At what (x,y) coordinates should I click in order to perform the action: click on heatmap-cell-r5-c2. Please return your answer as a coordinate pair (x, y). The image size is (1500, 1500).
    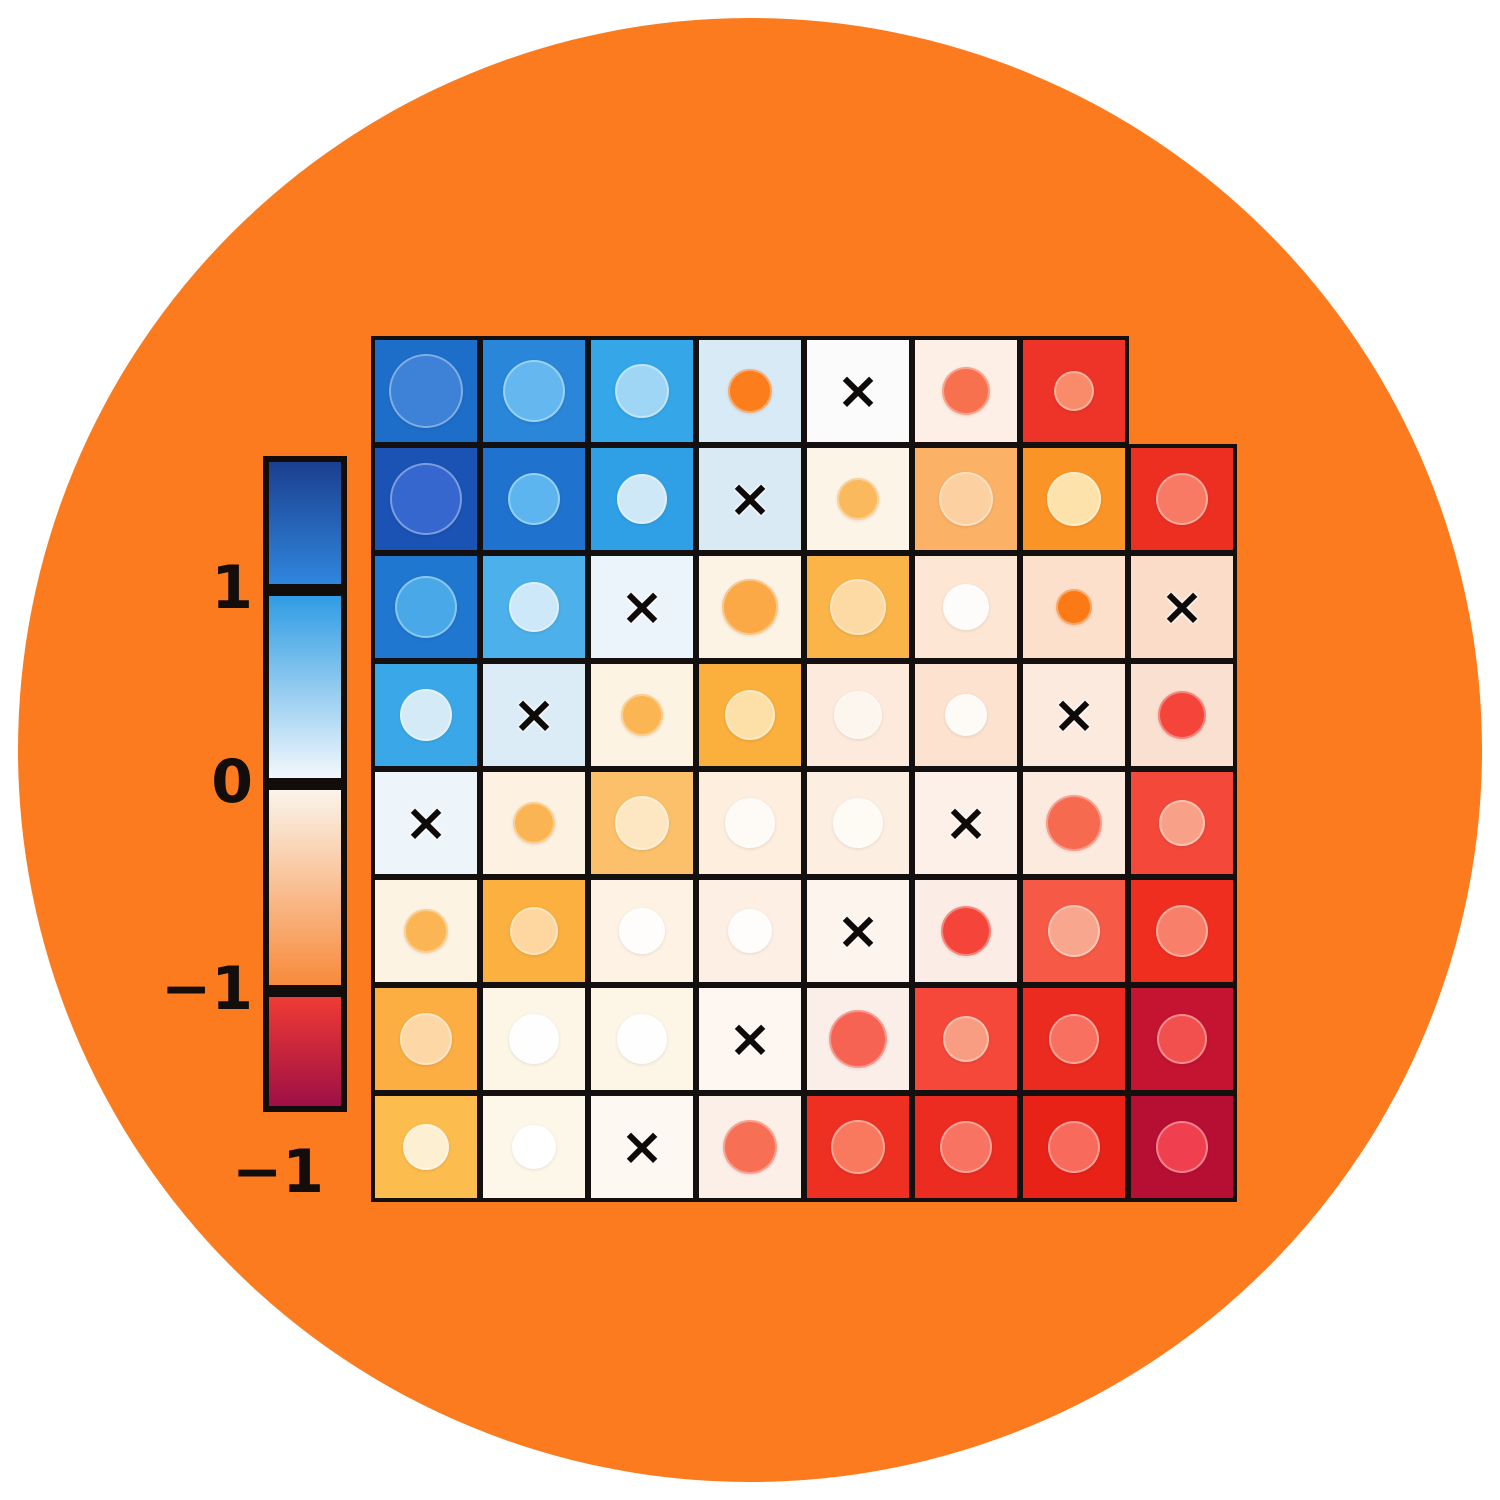
    Looking at the image, I should click on (534, 823).